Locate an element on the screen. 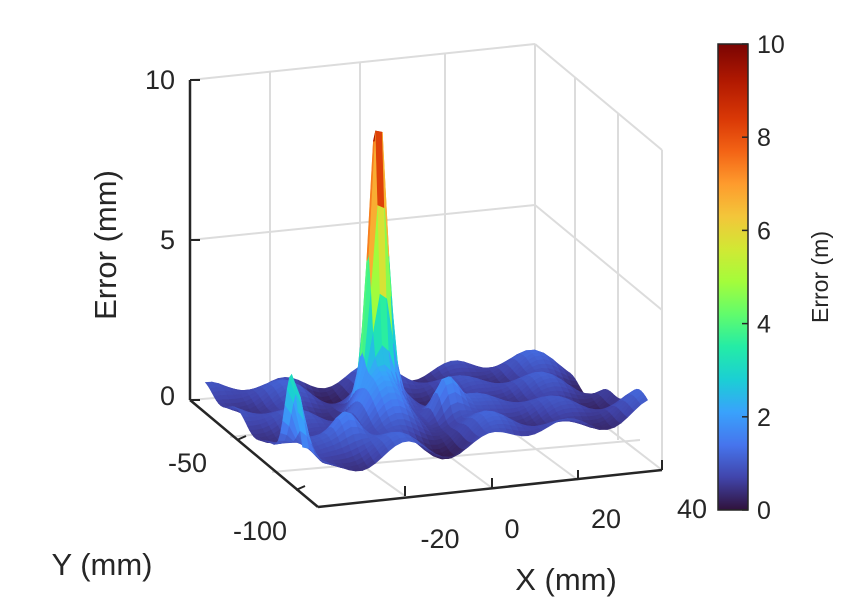 Image resolution: width=850 pixels, height=612 pixels. x-tick-label: 20 is located at coordinates (606, 519).